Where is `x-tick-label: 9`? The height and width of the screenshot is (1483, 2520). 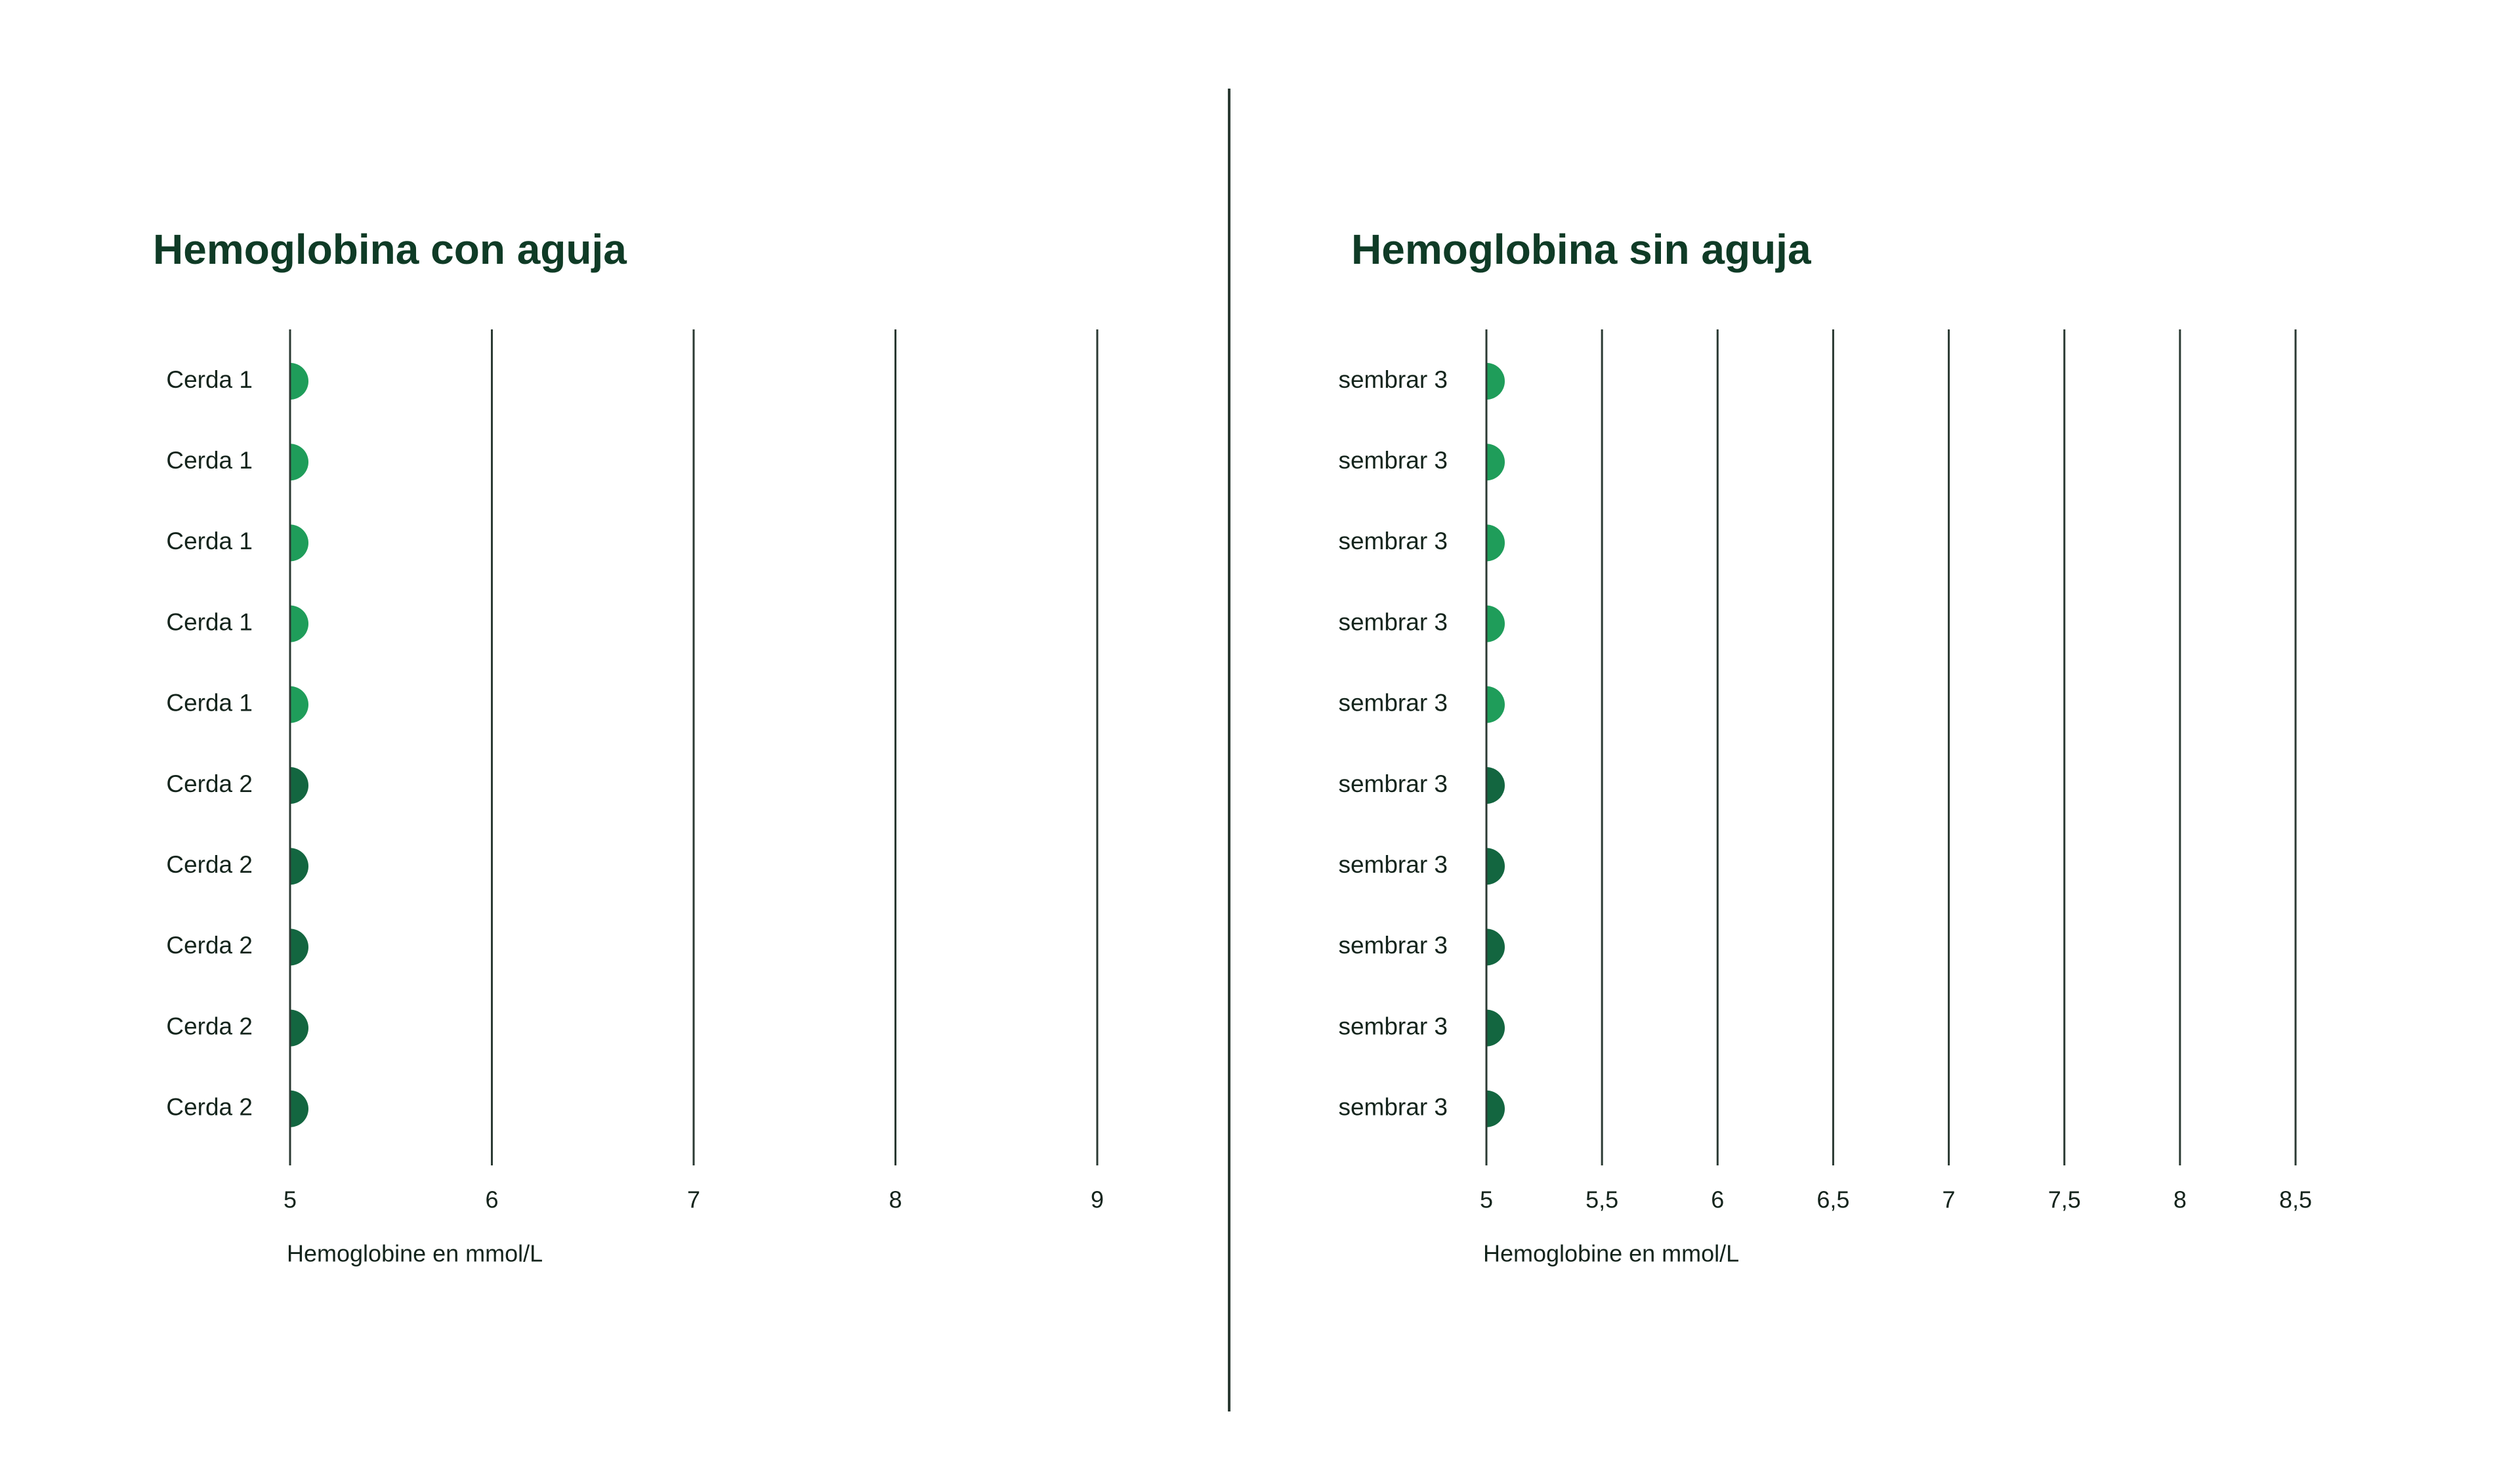
x-tick-label: 9 is located at coordinates (1097, 1199).